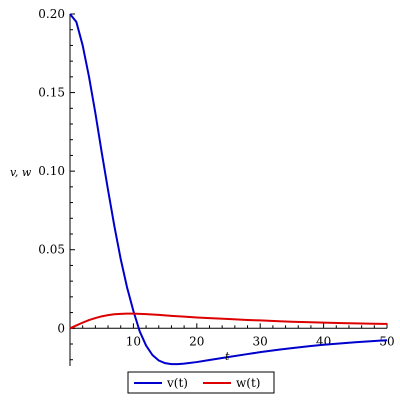 This screenshot has height=400, width=400. What do you see at coordinates (51, 250) in the screenshot?
I see `y-tick-label: 0.05` at bounding box center [51, 250].